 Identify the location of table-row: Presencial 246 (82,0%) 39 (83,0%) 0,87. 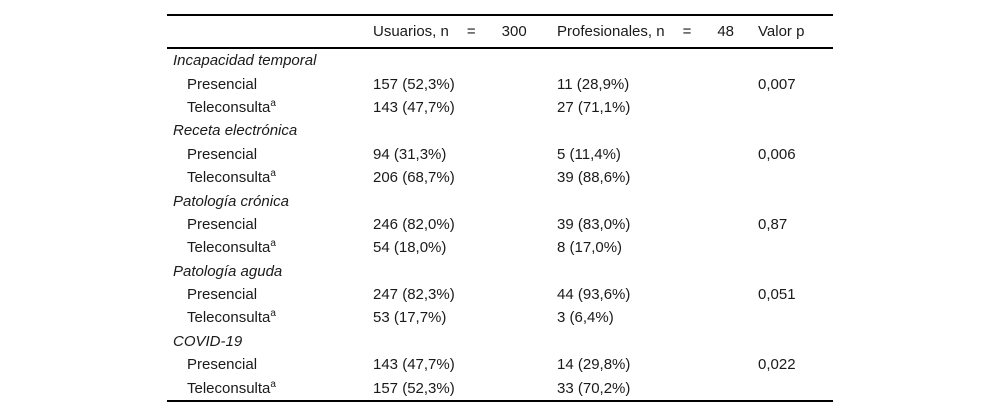
(500, 224).